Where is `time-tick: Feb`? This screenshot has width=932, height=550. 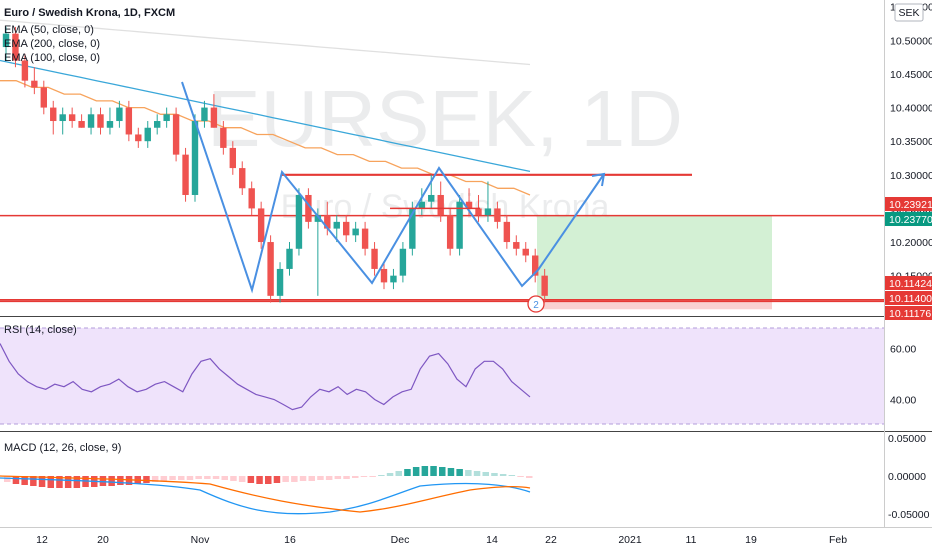
time-tick: Feb is located at coordinates (838, 540).